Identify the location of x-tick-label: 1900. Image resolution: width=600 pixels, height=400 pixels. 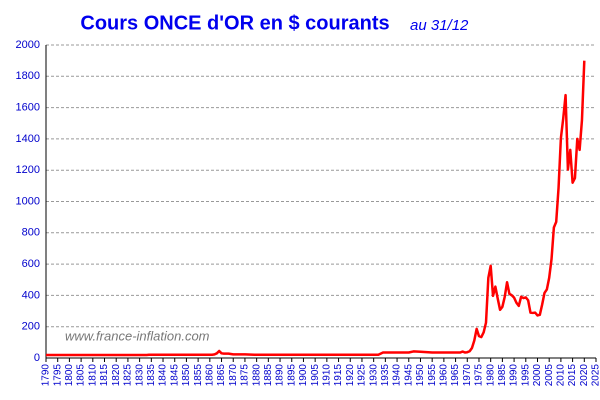
(303, 375).